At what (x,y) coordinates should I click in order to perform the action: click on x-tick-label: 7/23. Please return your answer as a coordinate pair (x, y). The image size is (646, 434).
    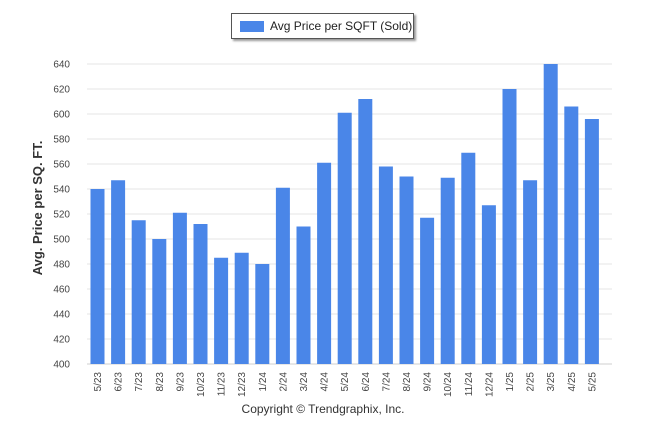
    Looking at the image, I should click on (139, 382).